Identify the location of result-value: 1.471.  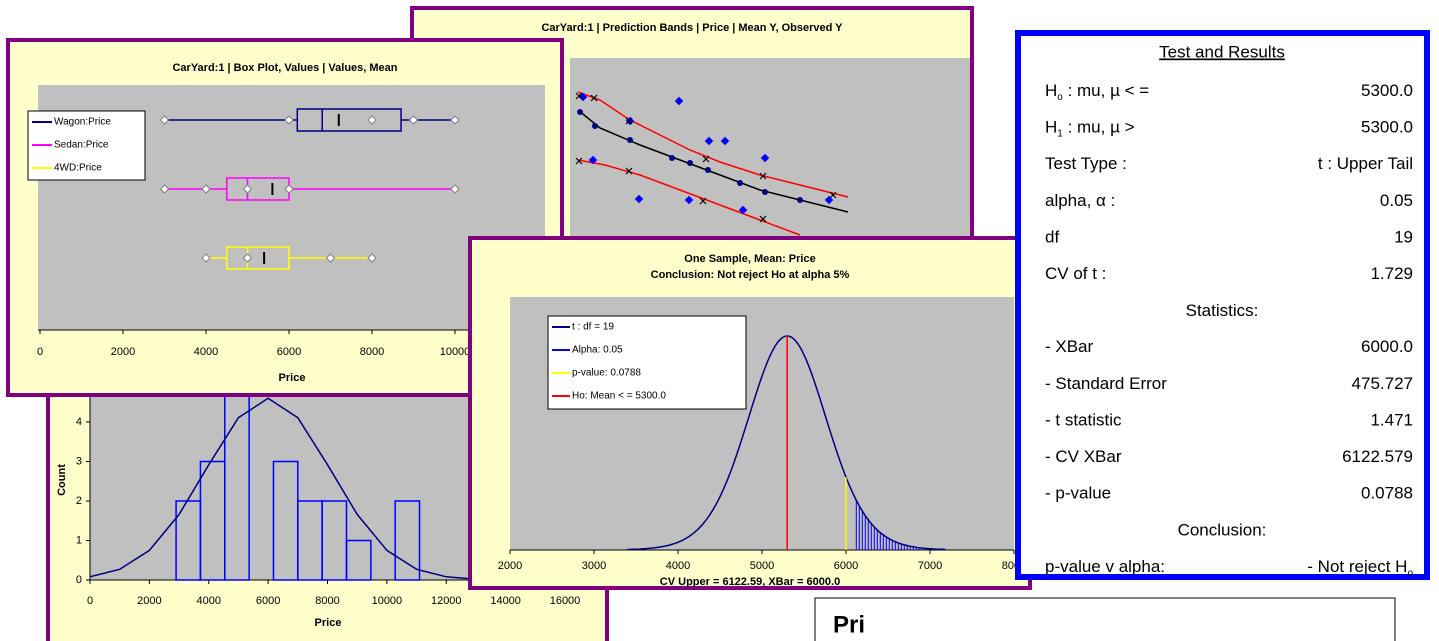
(1391, 420).